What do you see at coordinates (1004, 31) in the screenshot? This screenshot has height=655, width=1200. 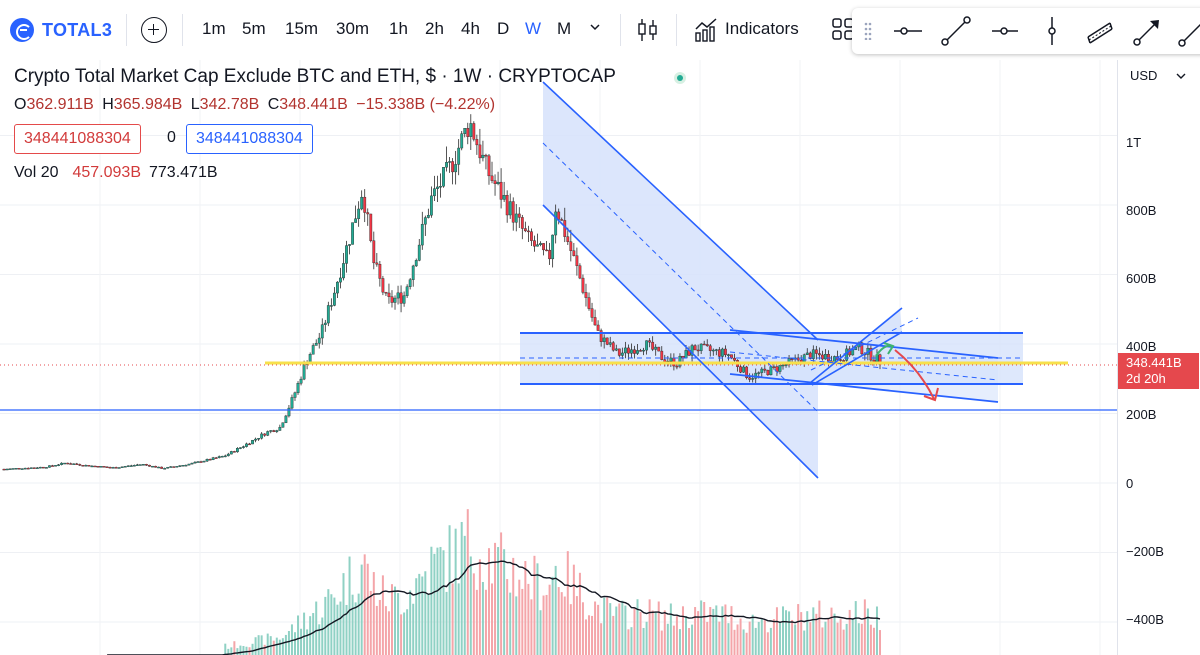 I see `horizontal-ray-icon` at bounding box center [1004, 31].